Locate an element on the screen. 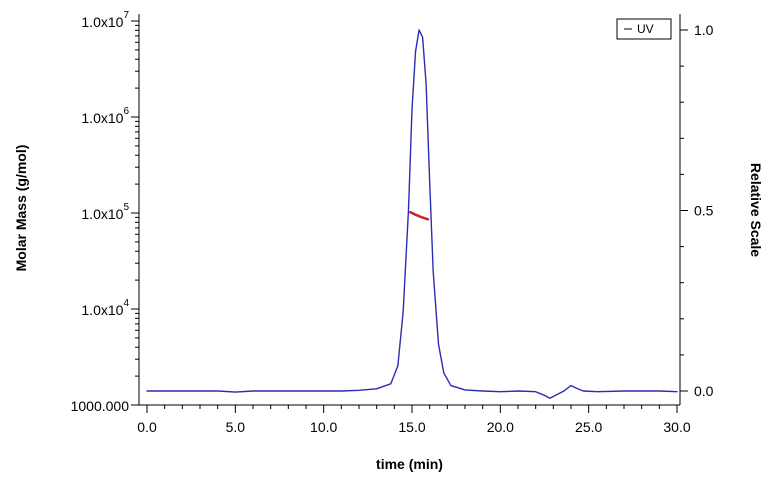 This screenshot has height=483, width=781. y-left-tick-label: 1000.000 is located at coordinates (100, 406).